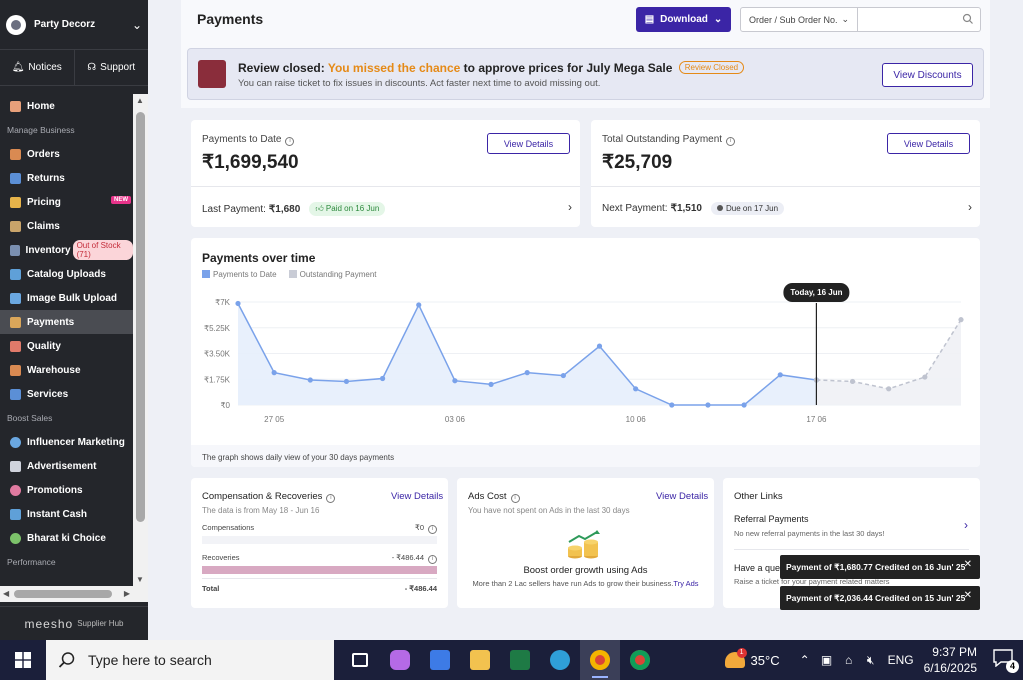  What do you see at coordinates (126, 593) in the screenshot?
I see `scroll-right-arrow-icon: ▶` at bounding box center [126, 593].